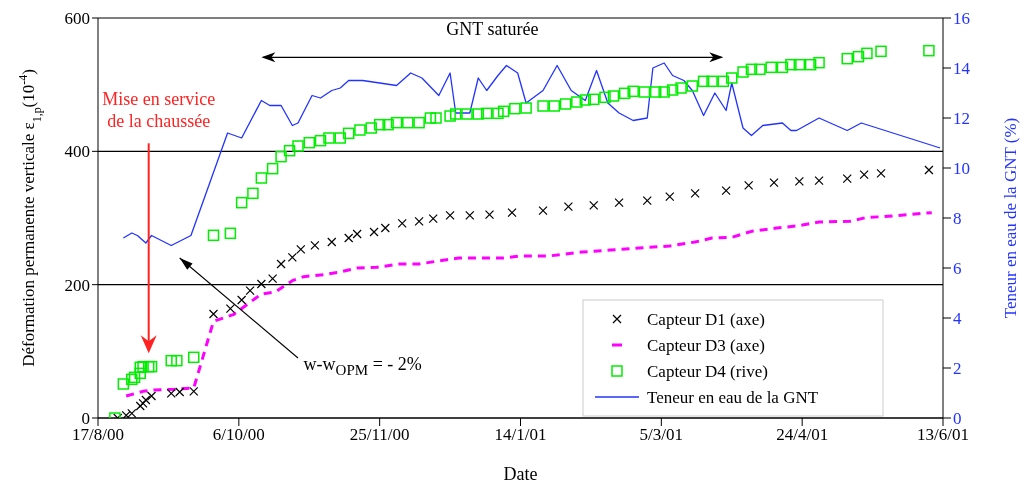 This screenshot has width=1036, height=493. Describe the element at coordinates (379, 435) in the screenshot. I see `x-tick-label: 25/11/00` at that location.